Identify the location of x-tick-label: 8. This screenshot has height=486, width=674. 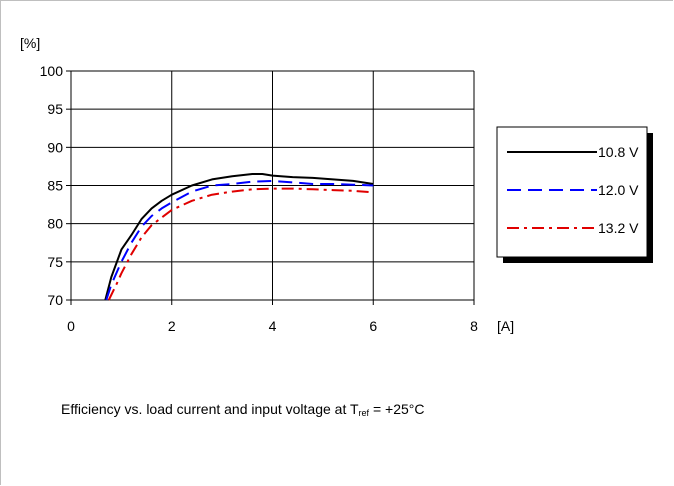
(474, 326).